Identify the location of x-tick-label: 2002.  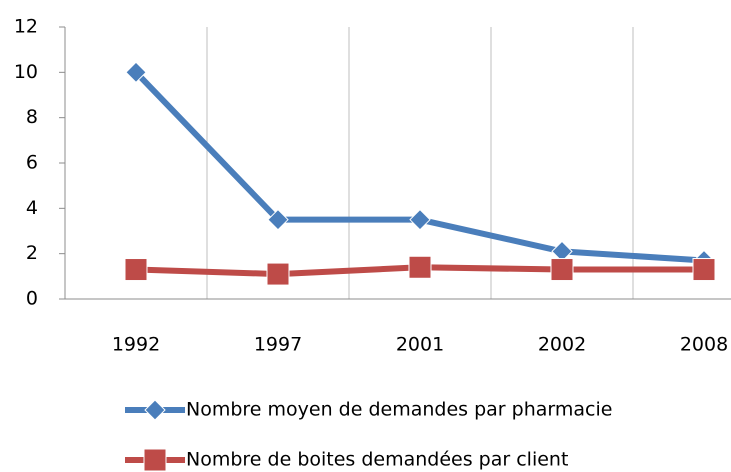
(562, 345).